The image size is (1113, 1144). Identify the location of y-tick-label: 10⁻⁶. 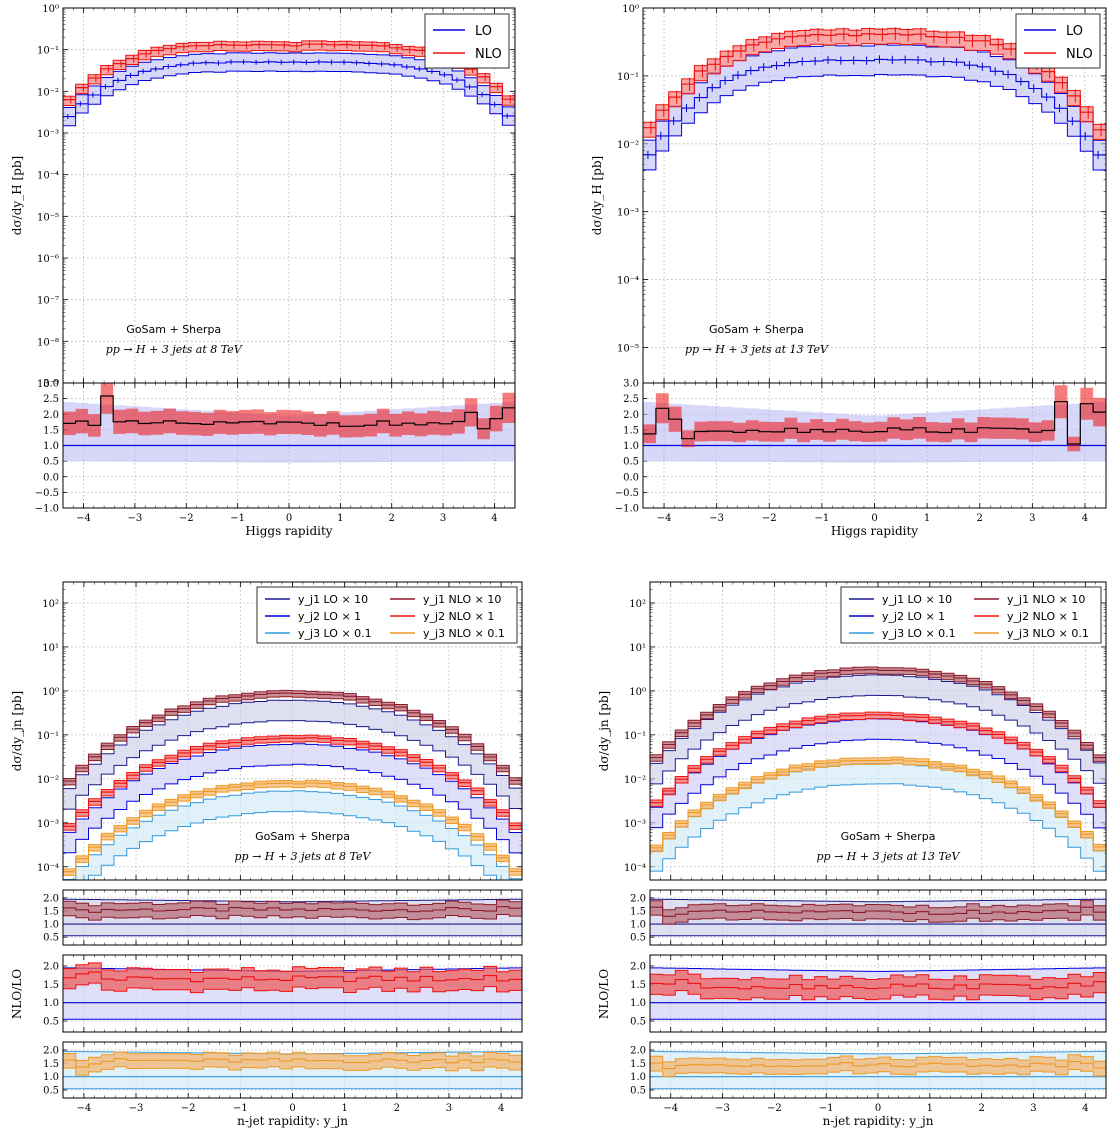
(48, 259).